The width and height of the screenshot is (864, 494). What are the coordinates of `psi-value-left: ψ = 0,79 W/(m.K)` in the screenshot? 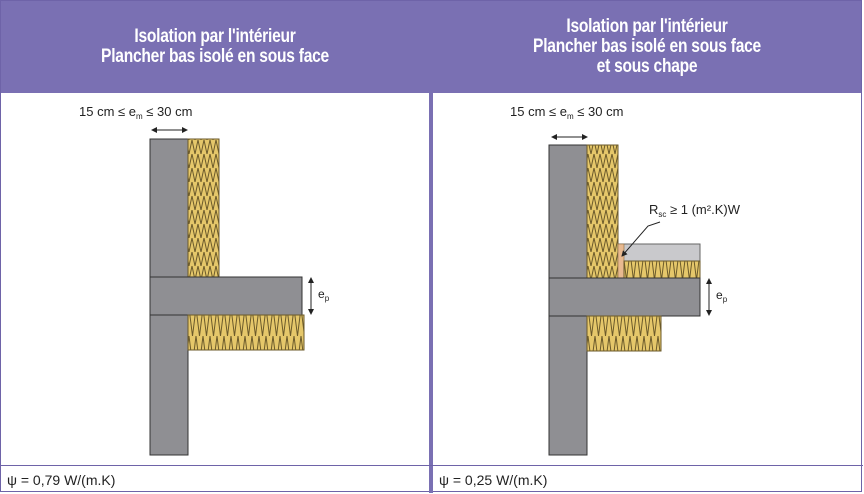 It's located at (61, 479).